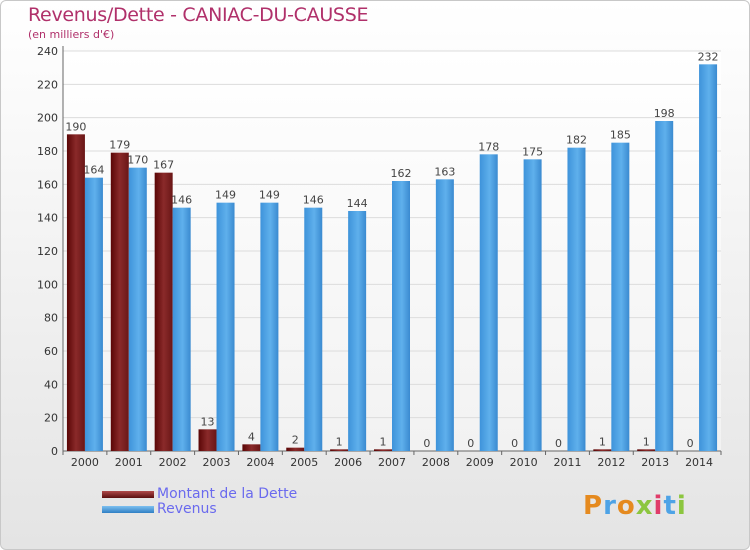 The image size is (750, 550). I want to click on data-label-revenue: 163, so click(444, 171).